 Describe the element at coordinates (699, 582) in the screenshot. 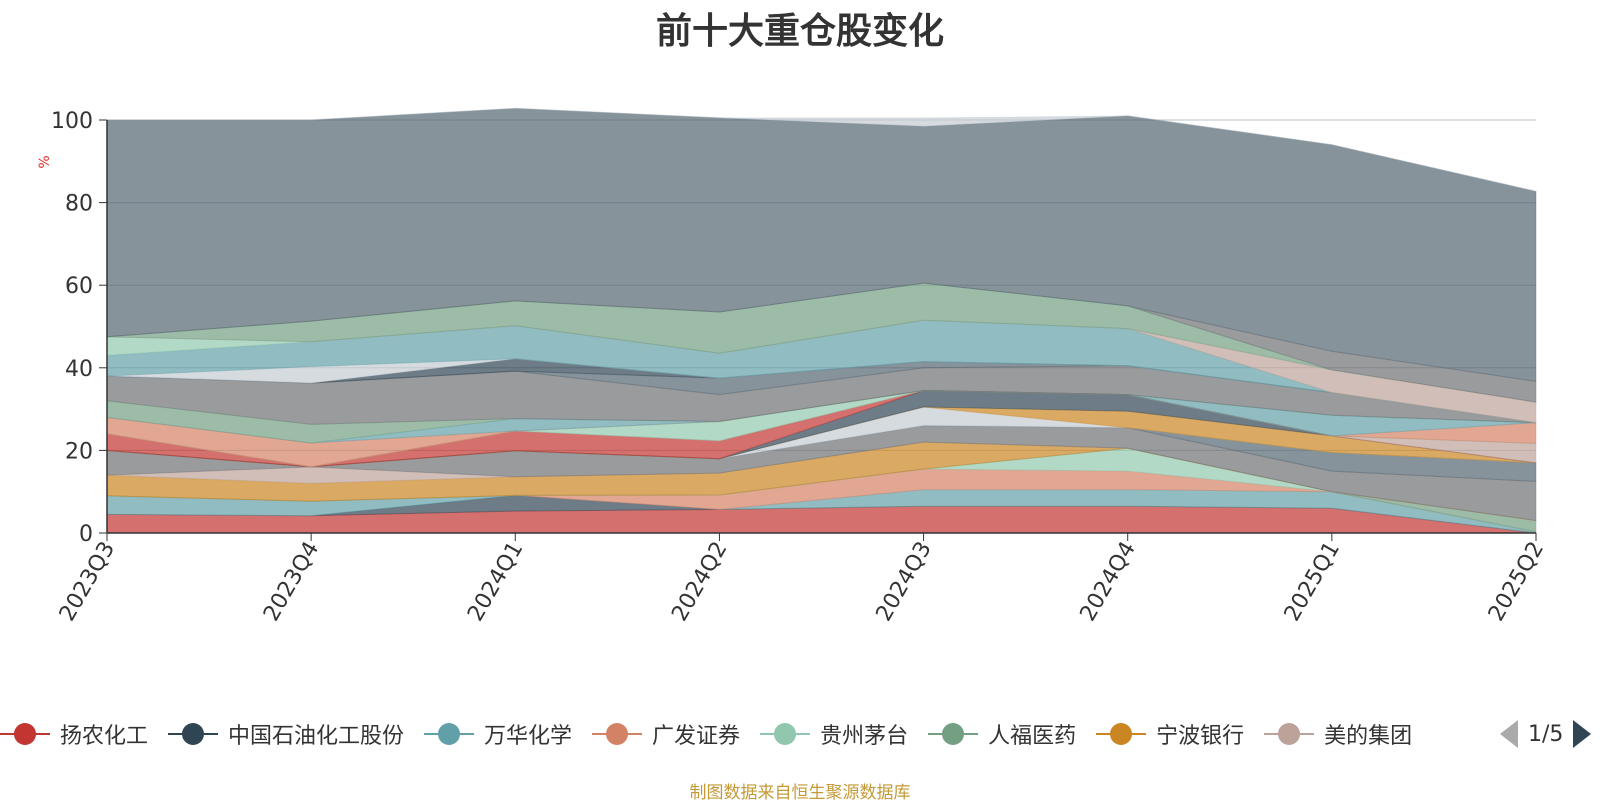

I see `x-tick-label: 2024Q2` at that location.